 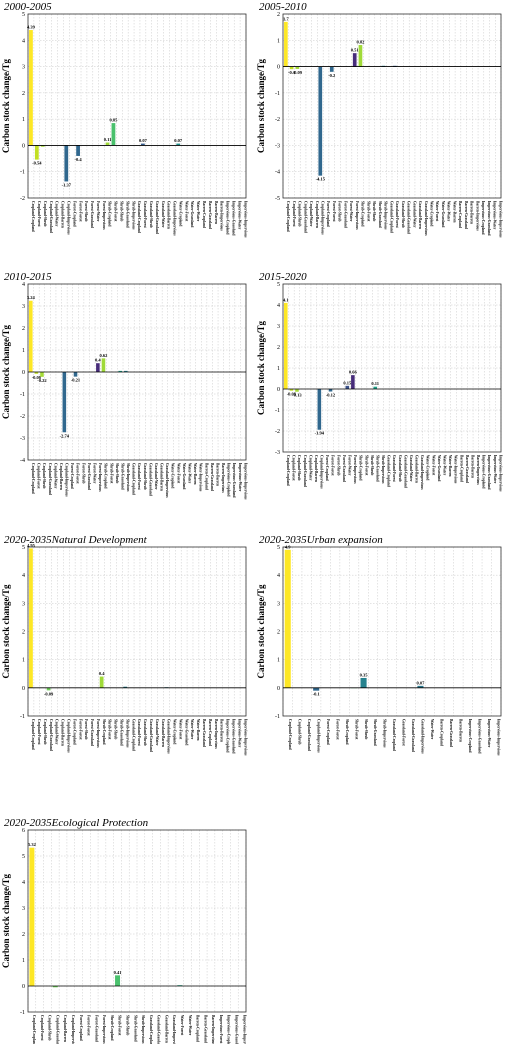 I want to click on chart-title: 2005-2010, so click(x=283, y=7).